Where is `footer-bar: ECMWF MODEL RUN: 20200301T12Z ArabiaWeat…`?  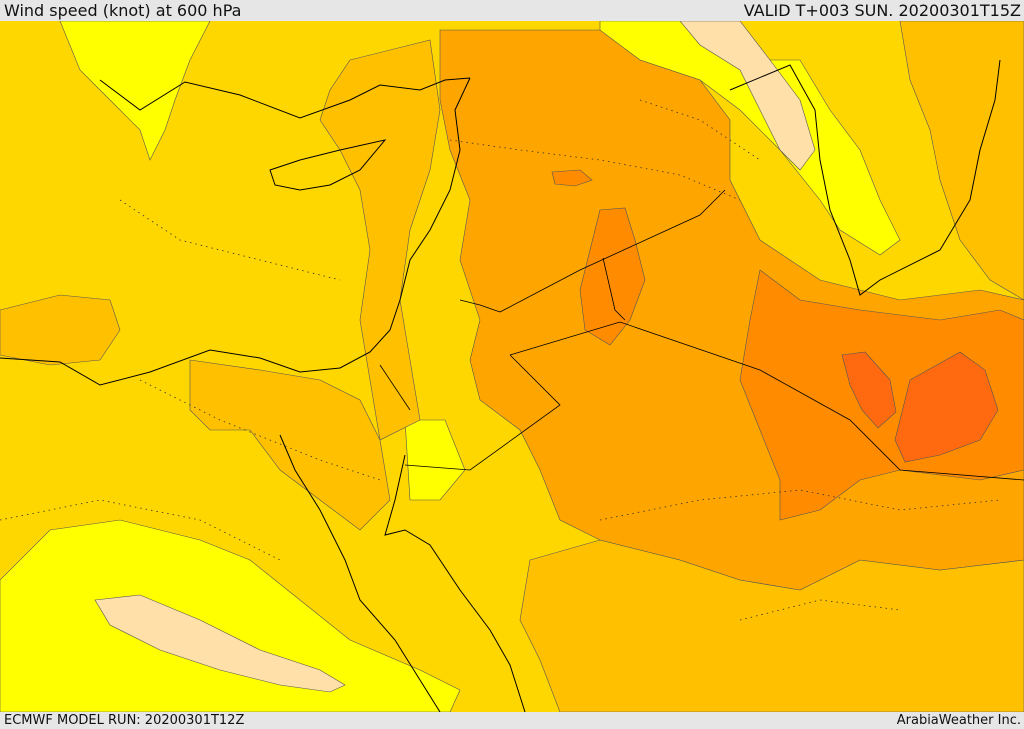 footer-bar: ECMWF MODEL RUN: 20200301T12Z ArabiaWeat… is located at coordinates (512, 720).